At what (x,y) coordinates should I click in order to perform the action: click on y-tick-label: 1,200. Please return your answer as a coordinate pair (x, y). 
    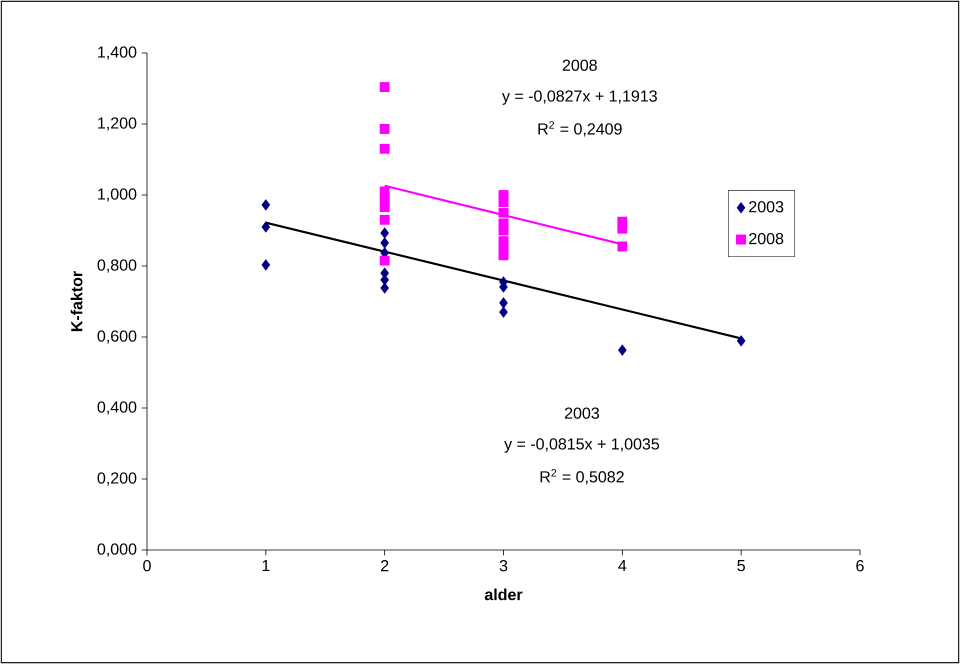
    Looking at the image, I should click on (117, 124).